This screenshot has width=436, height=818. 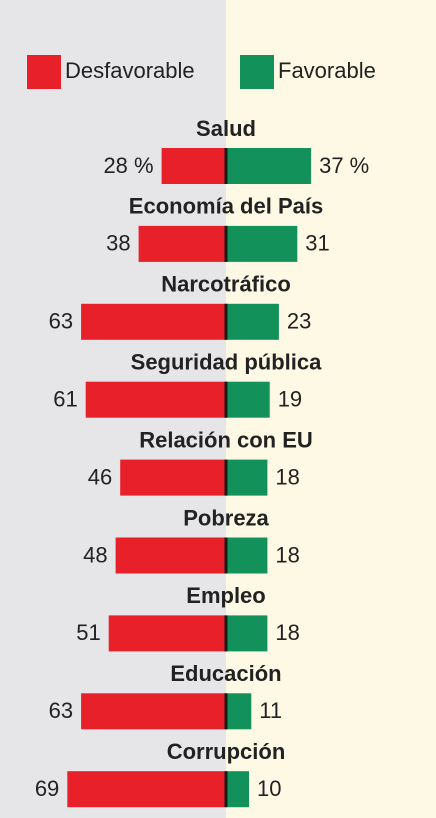 I want to click on legend-label: Favorable, so click(x=327, y=70).